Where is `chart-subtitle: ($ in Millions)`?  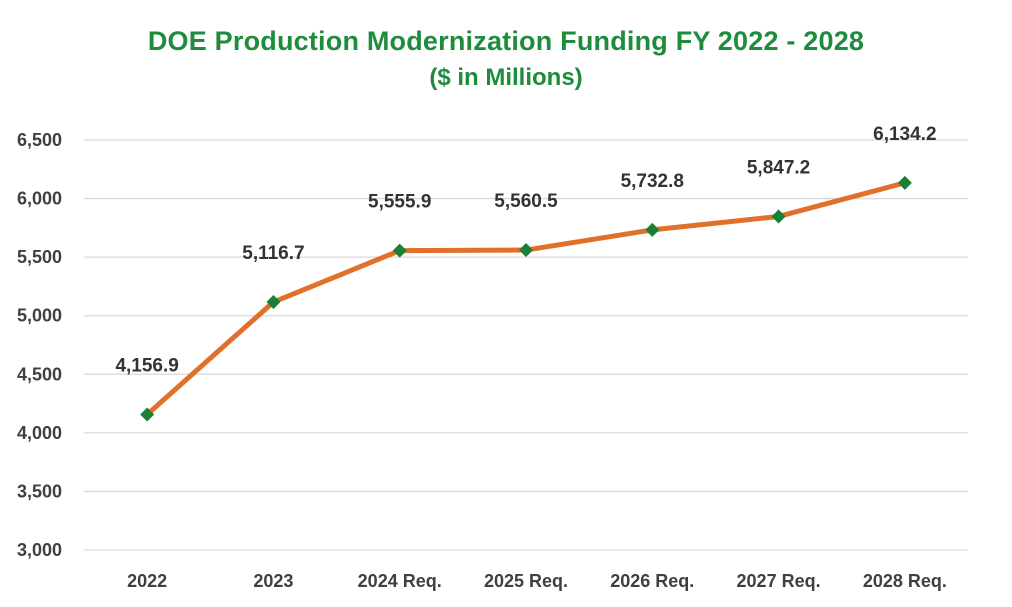
chart-subtitle: ($ in Millions) is located at coordinates (506, 77).